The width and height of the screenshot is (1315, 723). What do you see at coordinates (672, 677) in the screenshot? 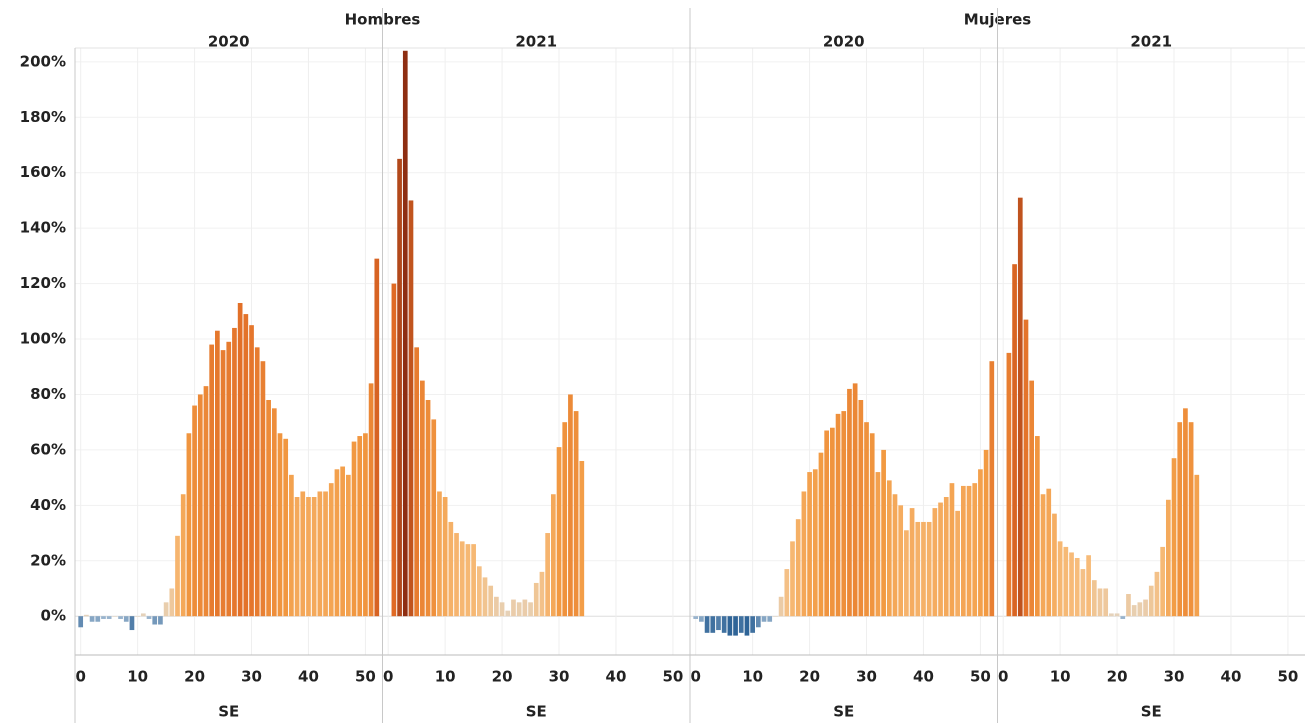
I see `x-tick-label: 50` at bounding box center [672, 677].